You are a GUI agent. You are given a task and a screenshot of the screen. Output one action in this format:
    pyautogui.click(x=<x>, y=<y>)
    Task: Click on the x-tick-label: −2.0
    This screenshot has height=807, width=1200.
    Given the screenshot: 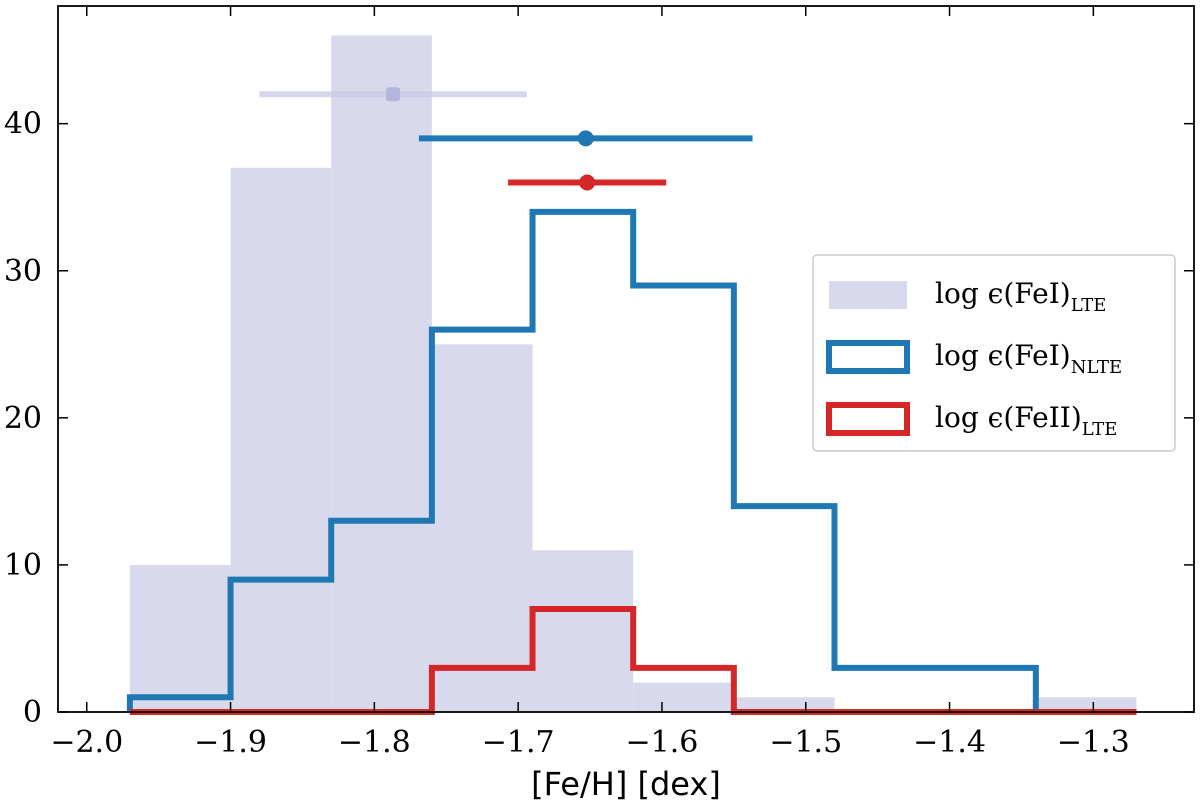 What is the action you would take?
    pyautogui.click(x=86, y=742)
    